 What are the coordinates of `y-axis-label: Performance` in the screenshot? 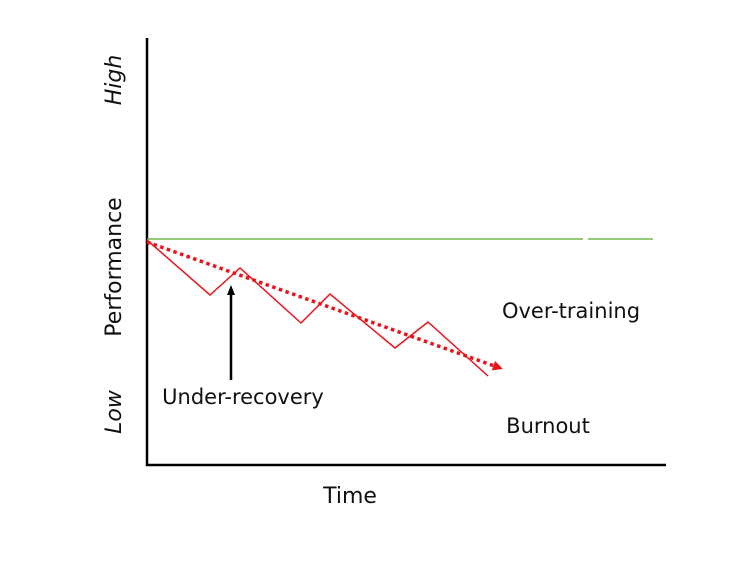 It's located at (114, 266).